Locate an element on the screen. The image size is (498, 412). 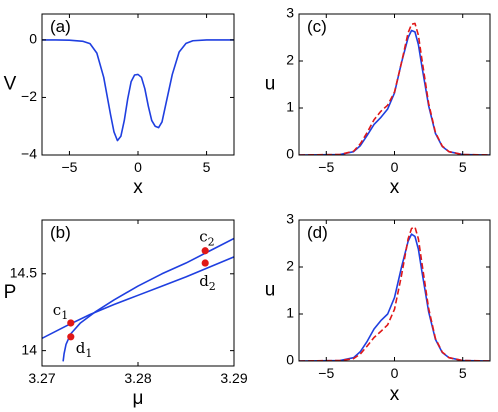
panel-c-ytick-label: 2 is located at coordinates (290, 60).